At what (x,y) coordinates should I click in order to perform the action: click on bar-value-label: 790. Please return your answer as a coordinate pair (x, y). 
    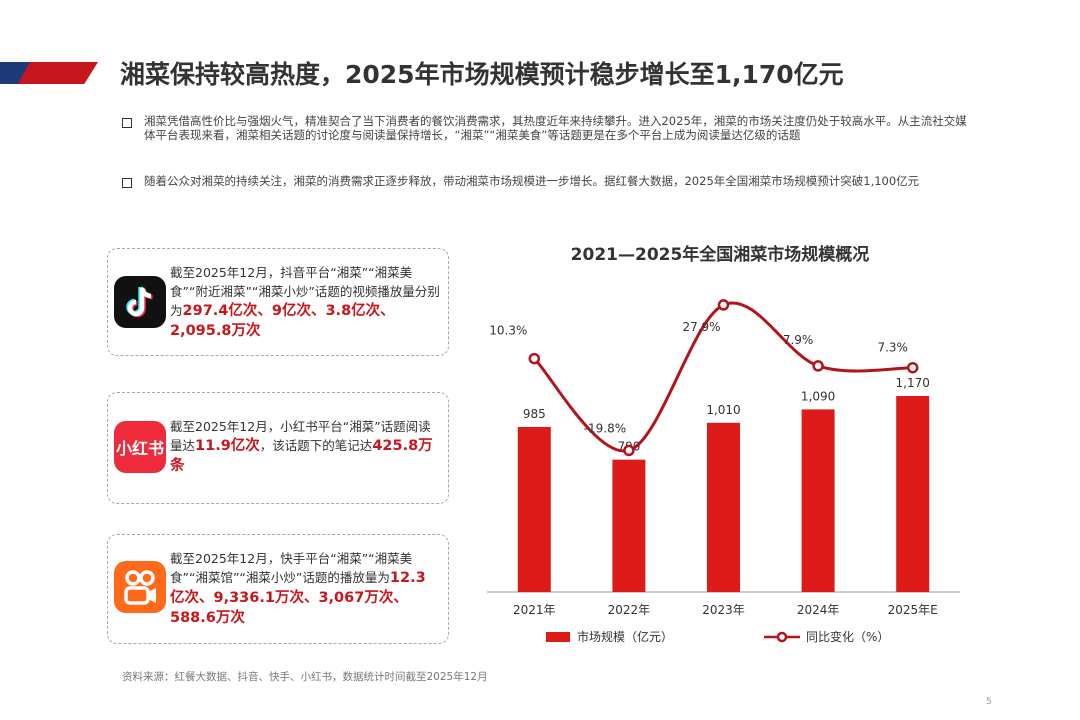
    Looking at the image, I should click on (628, 447).